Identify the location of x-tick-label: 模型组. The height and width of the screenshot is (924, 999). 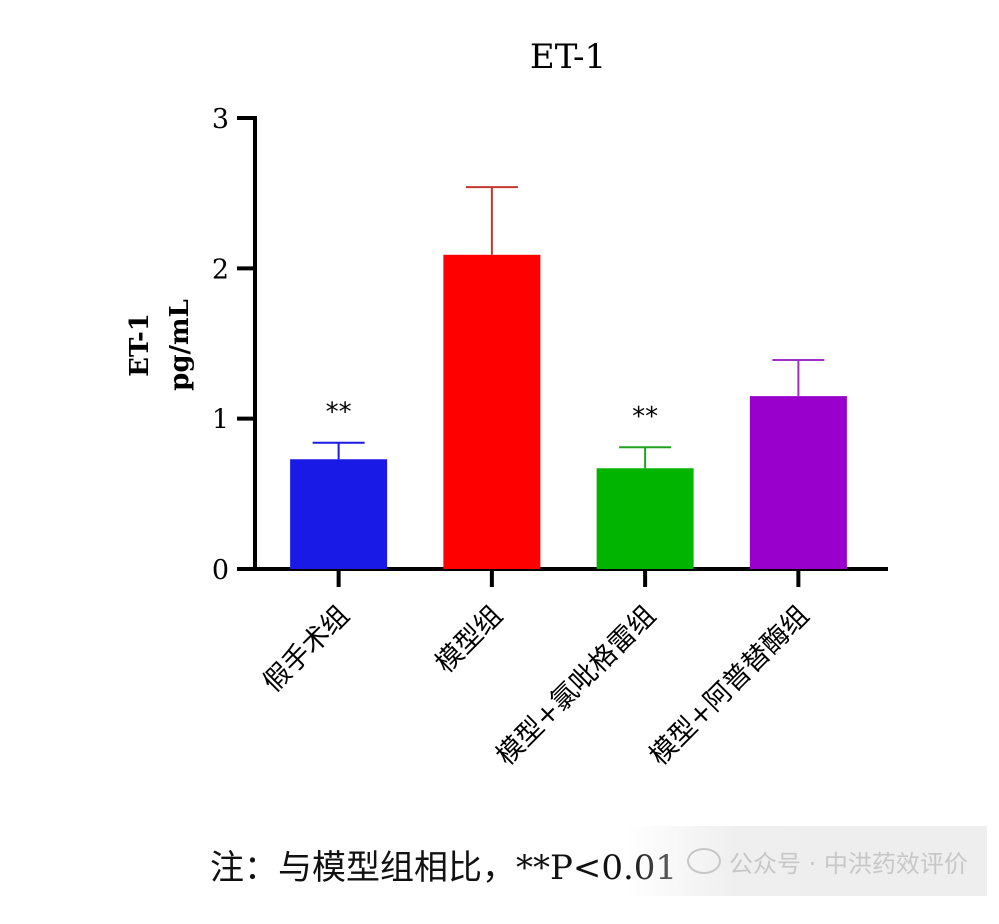
(469, 639).